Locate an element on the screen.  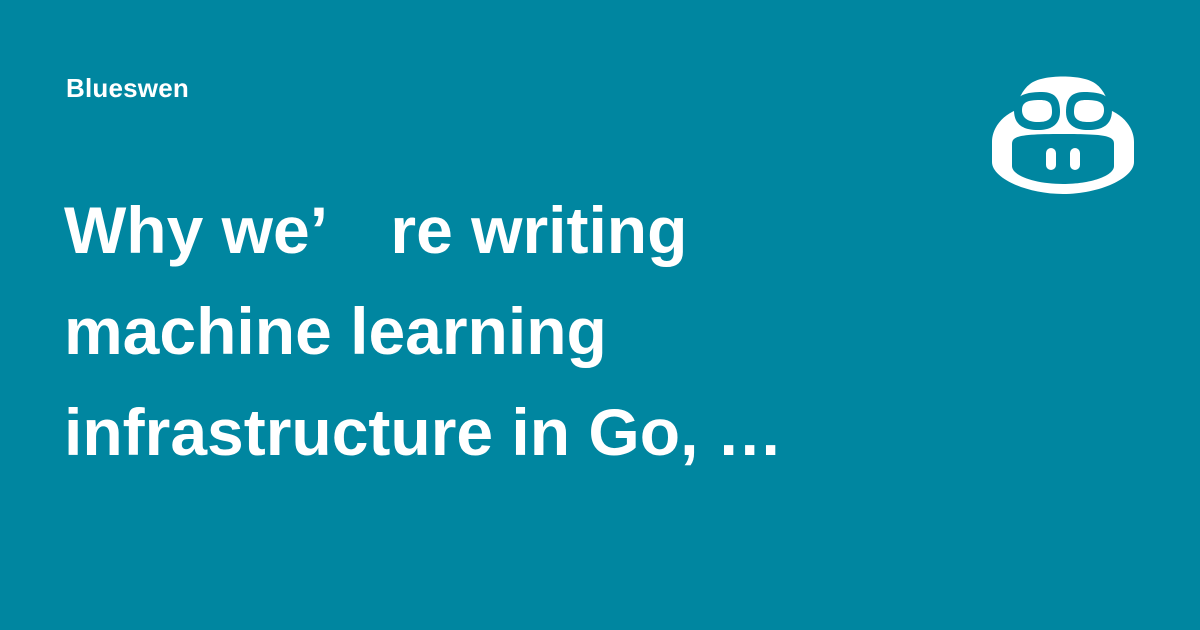
author-name: Blueswen is located at coordinates (127, 88).